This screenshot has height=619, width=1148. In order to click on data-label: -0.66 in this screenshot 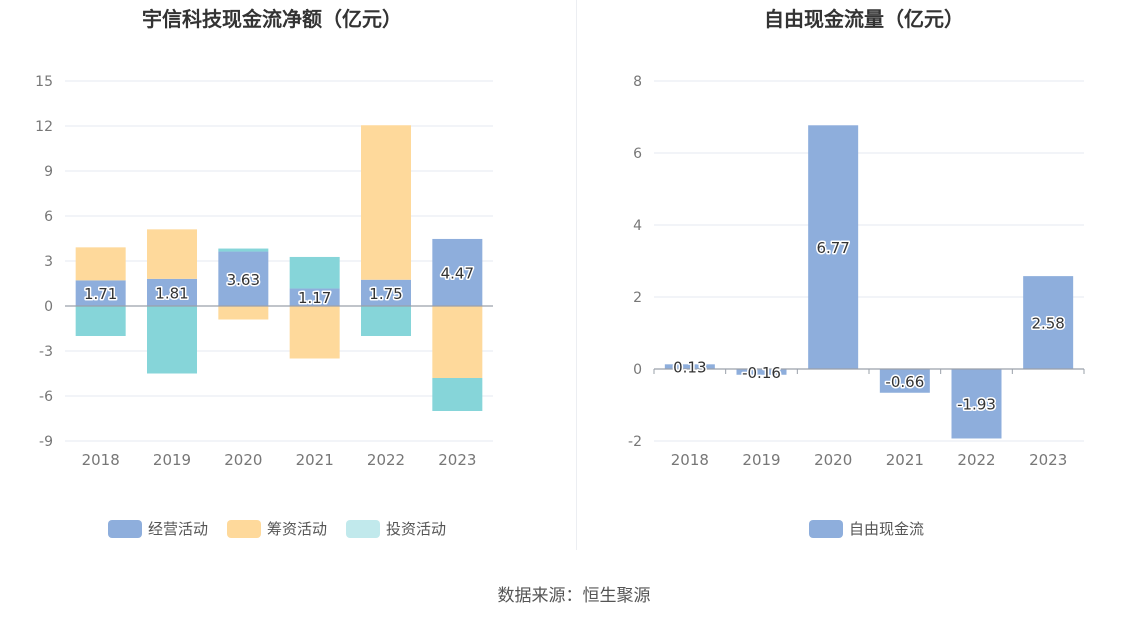, I will do `click(904, 382)`.